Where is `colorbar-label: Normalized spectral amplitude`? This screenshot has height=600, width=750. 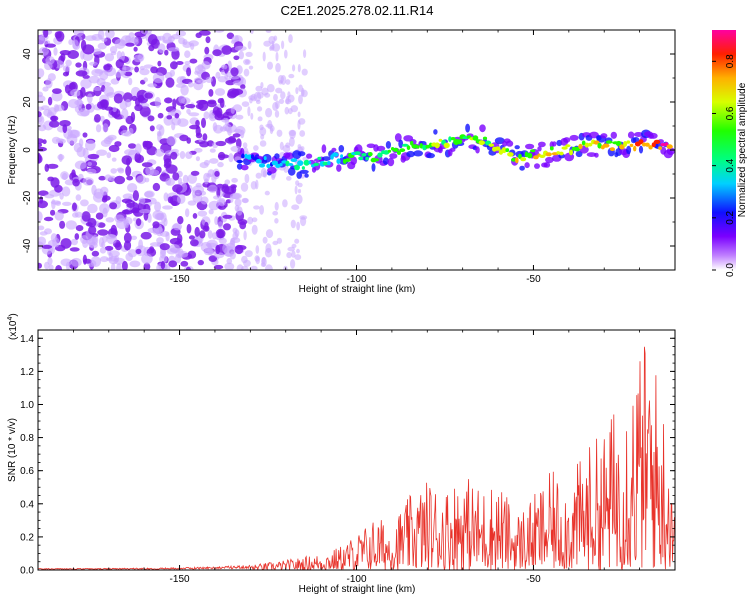
colorbar-label: Normalized spectral amplitude is located at coordinates (742, 149).